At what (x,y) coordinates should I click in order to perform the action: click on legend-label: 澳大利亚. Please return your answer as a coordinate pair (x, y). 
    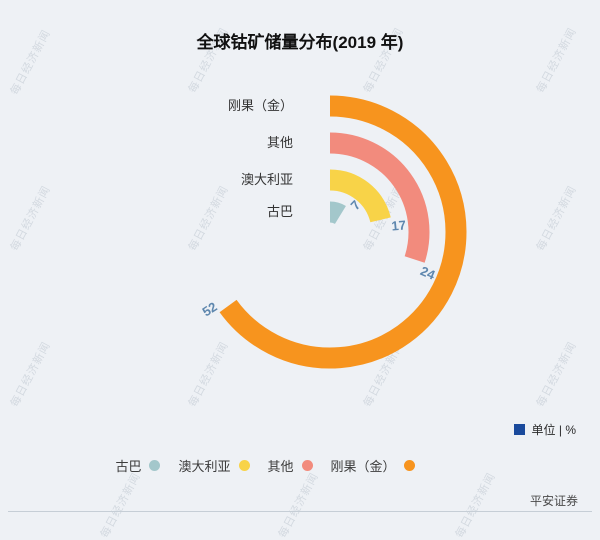
    Looking at the image, I should click on (204, 466).